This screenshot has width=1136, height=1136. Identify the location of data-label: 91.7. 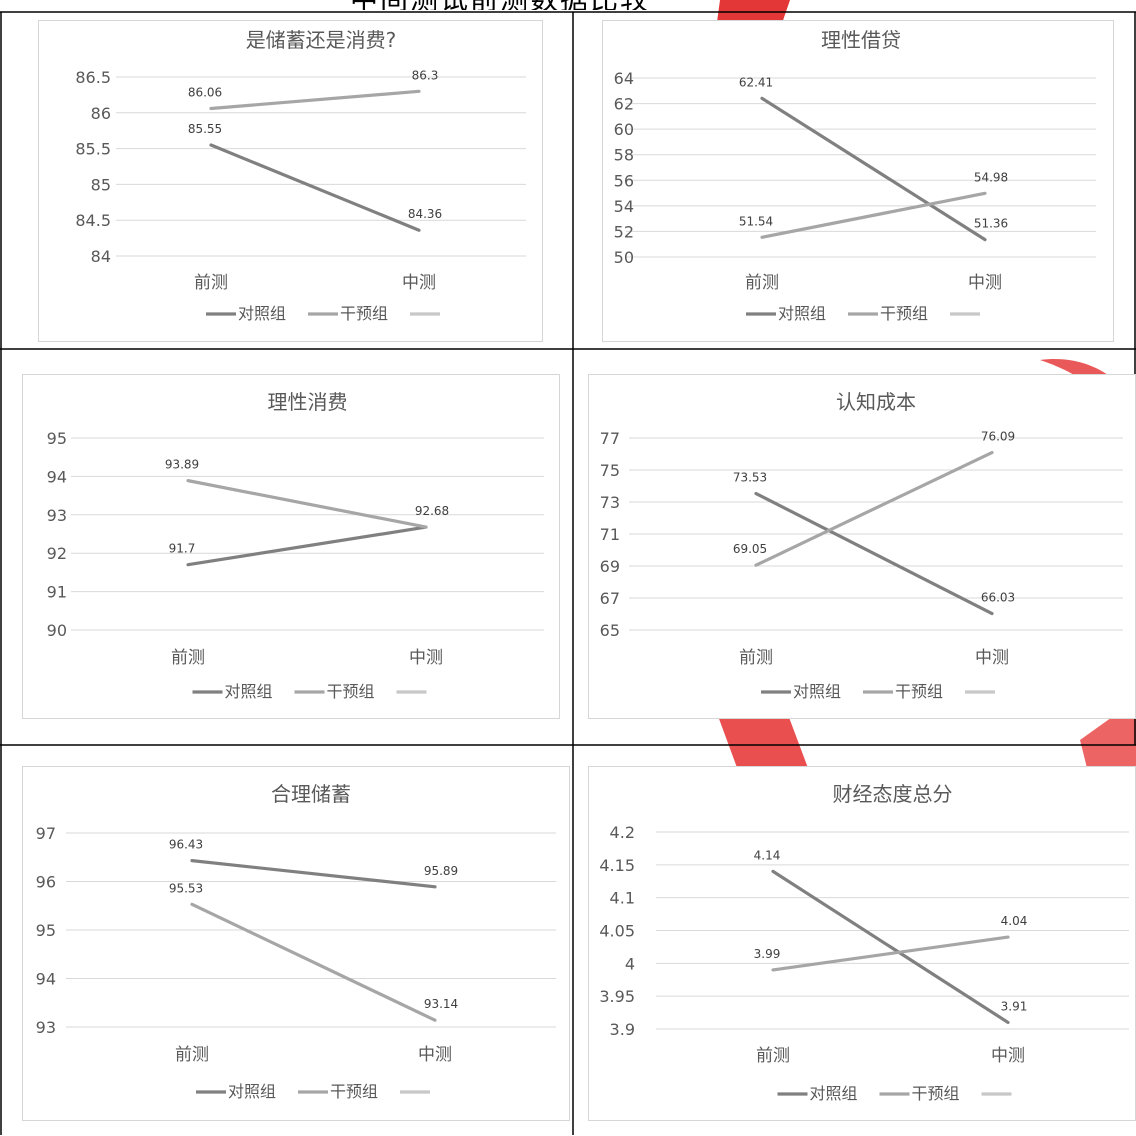
(182, 549).